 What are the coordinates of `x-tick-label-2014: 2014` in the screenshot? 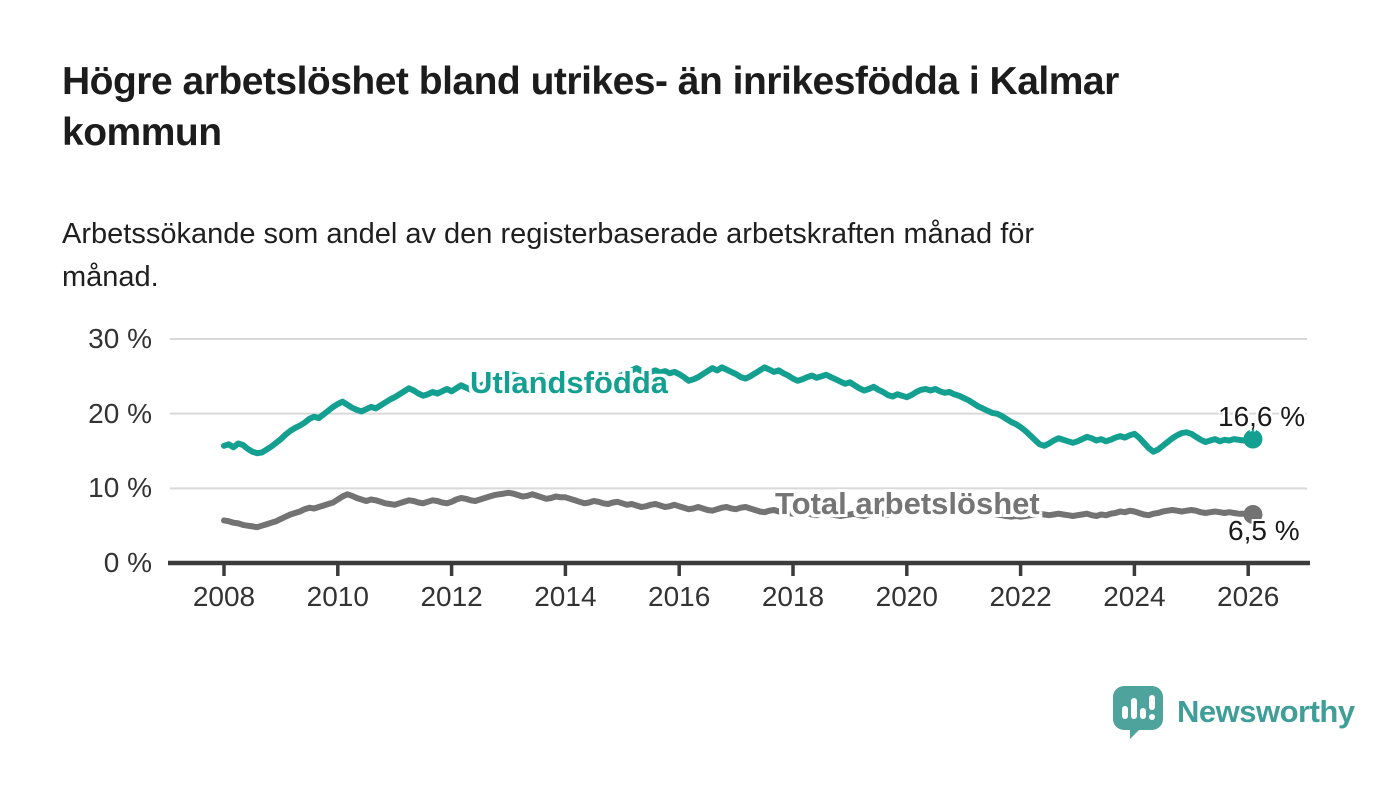 It's located at (565, 596).